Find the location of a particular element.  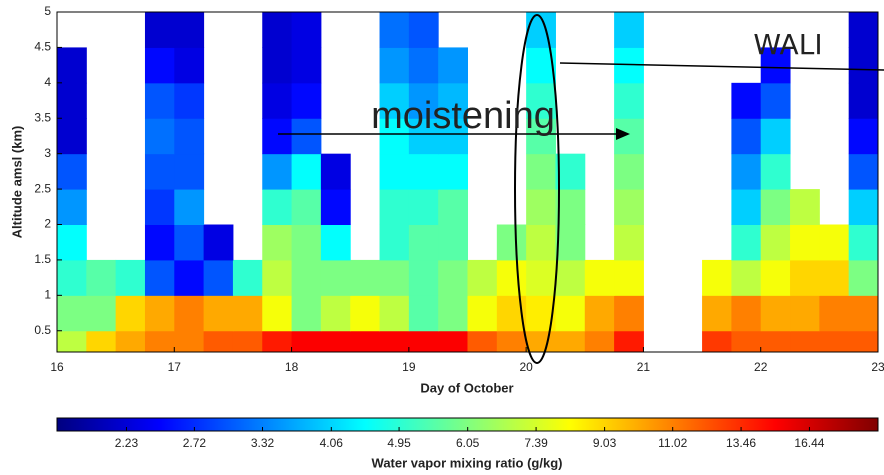

y-tick-label: 3 is located at coordinates (47, 153).